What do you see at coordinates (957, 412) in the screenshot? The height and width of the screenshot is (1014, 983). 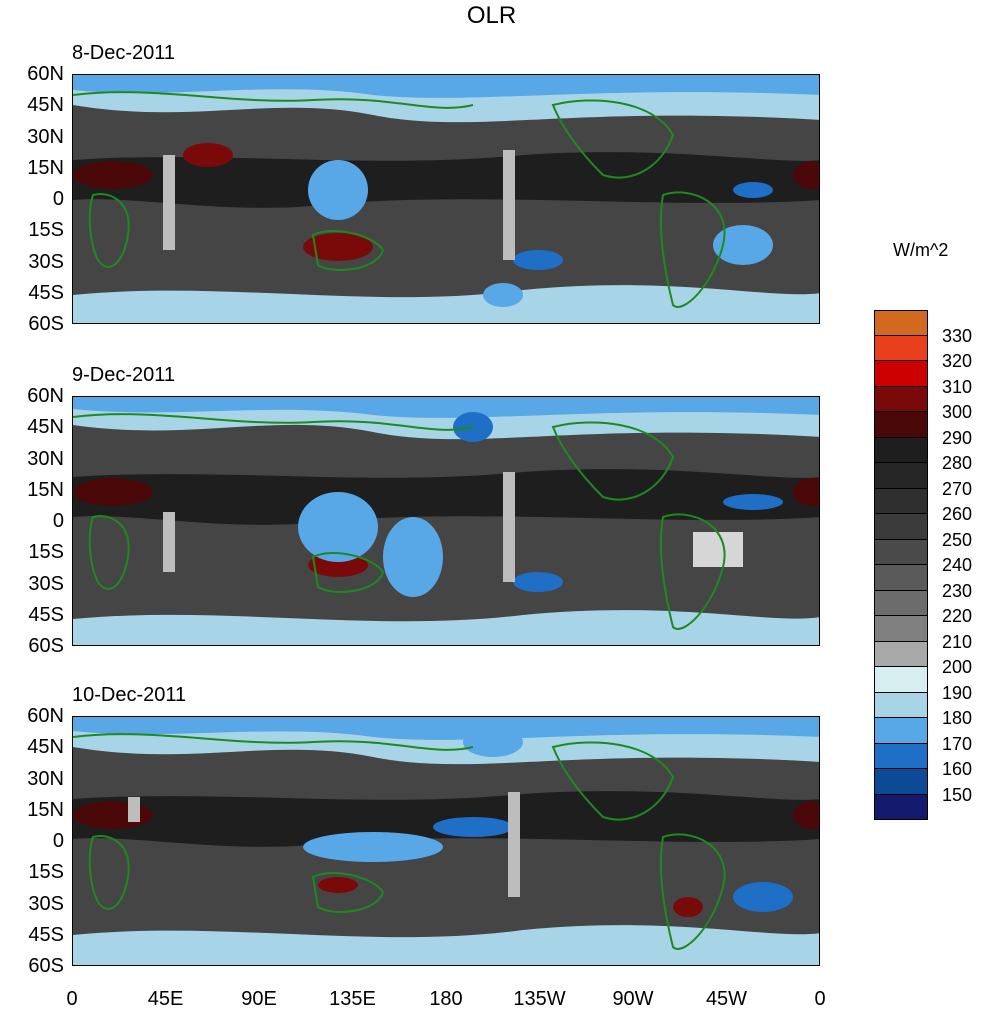 I see `colorbar-level-label: 300` at bounding box center [957, 412].